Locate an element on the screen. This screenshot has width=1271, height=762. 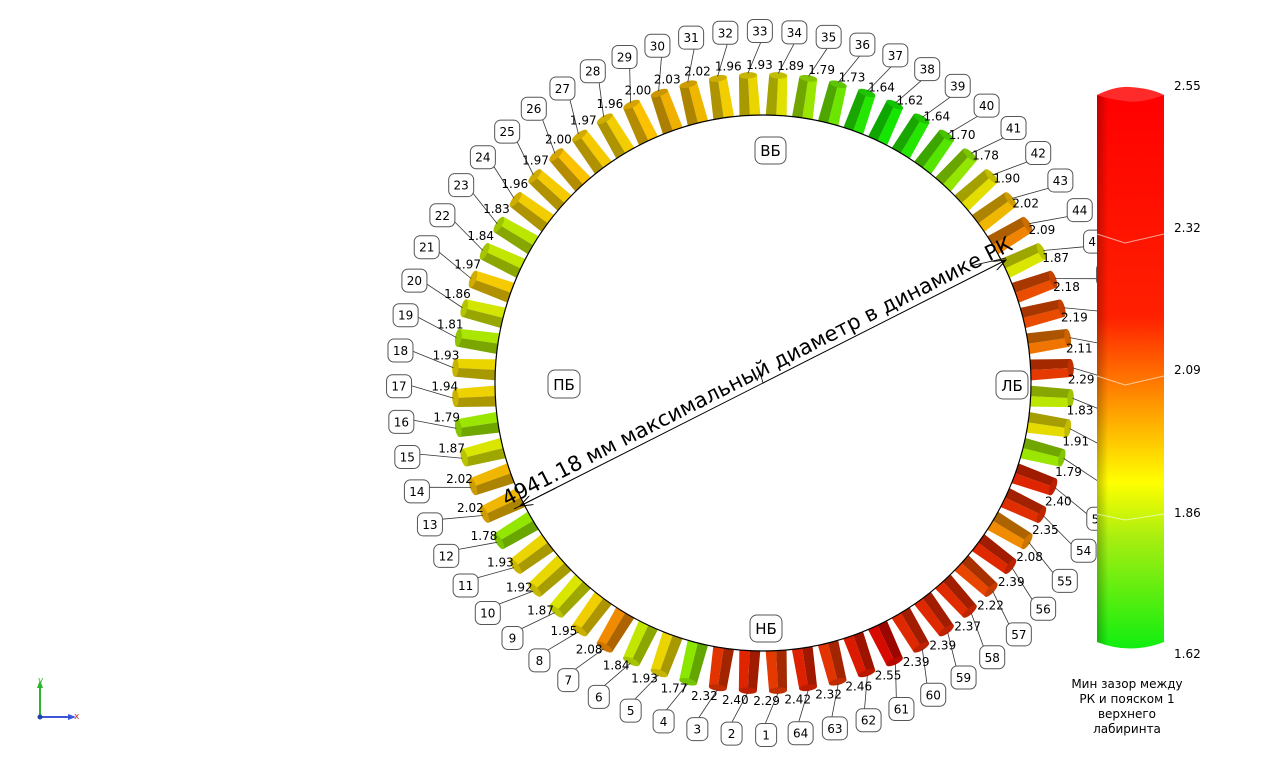
point-number-box: 59 is located at coordinates (963, 677).